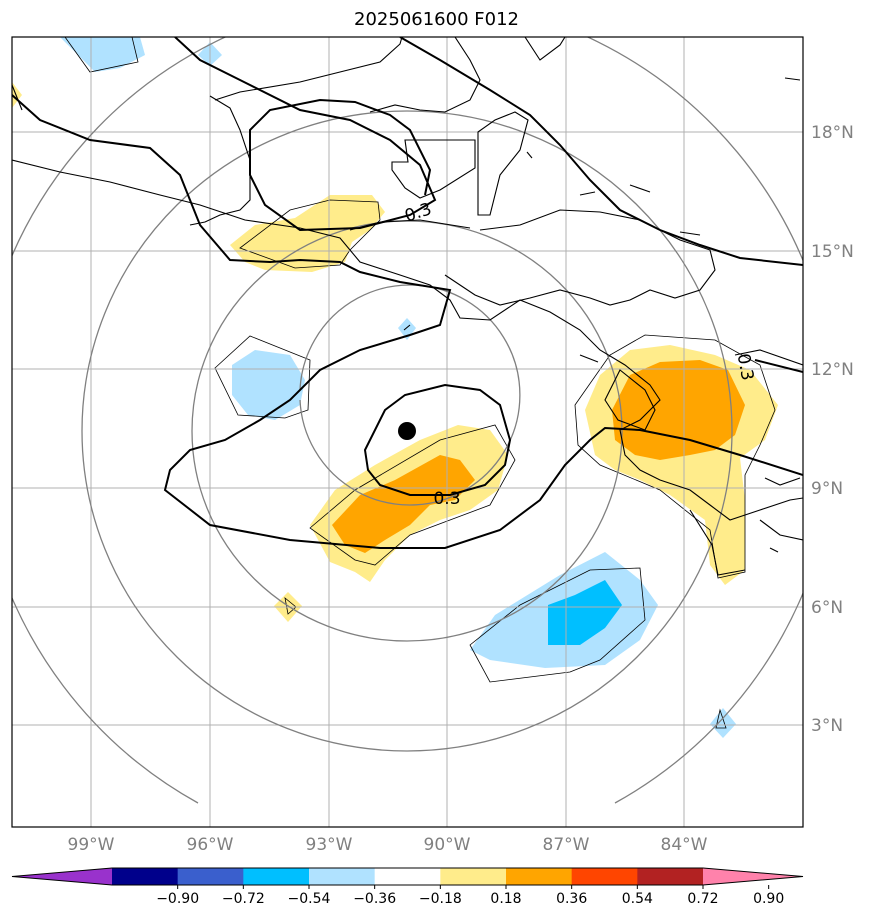 The width and height of the screenshot is (873, 924). I want to click on pos-anomaly-north, so click(307, 233).